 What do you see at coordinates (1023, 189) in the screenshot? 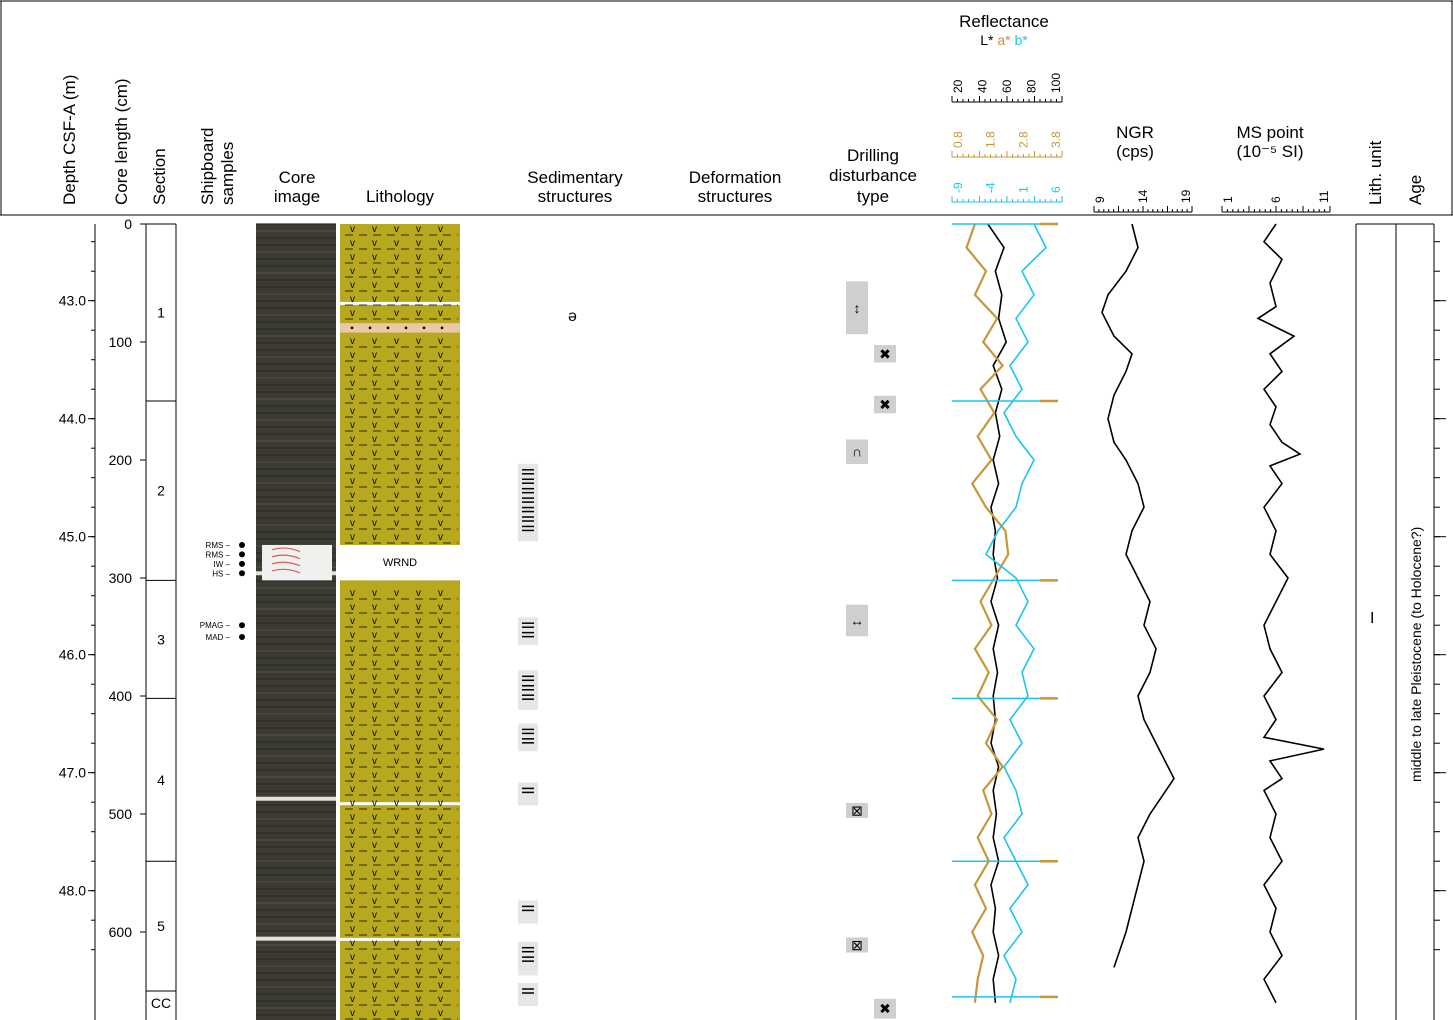
I see `scale-b-label: 1` at bounding box center [1023, 189].